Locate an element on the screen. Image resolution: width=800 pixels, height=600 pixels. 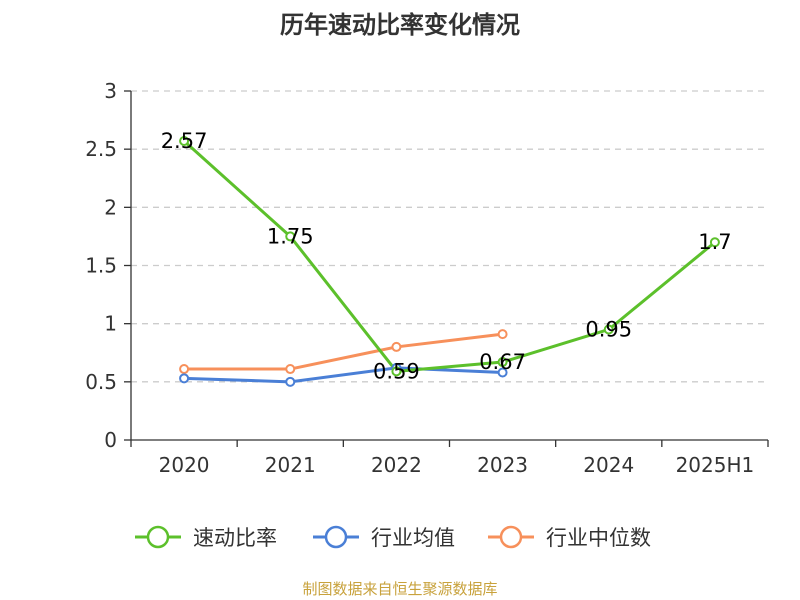
data-label: 1.75 is located at coordinates (290, 236).